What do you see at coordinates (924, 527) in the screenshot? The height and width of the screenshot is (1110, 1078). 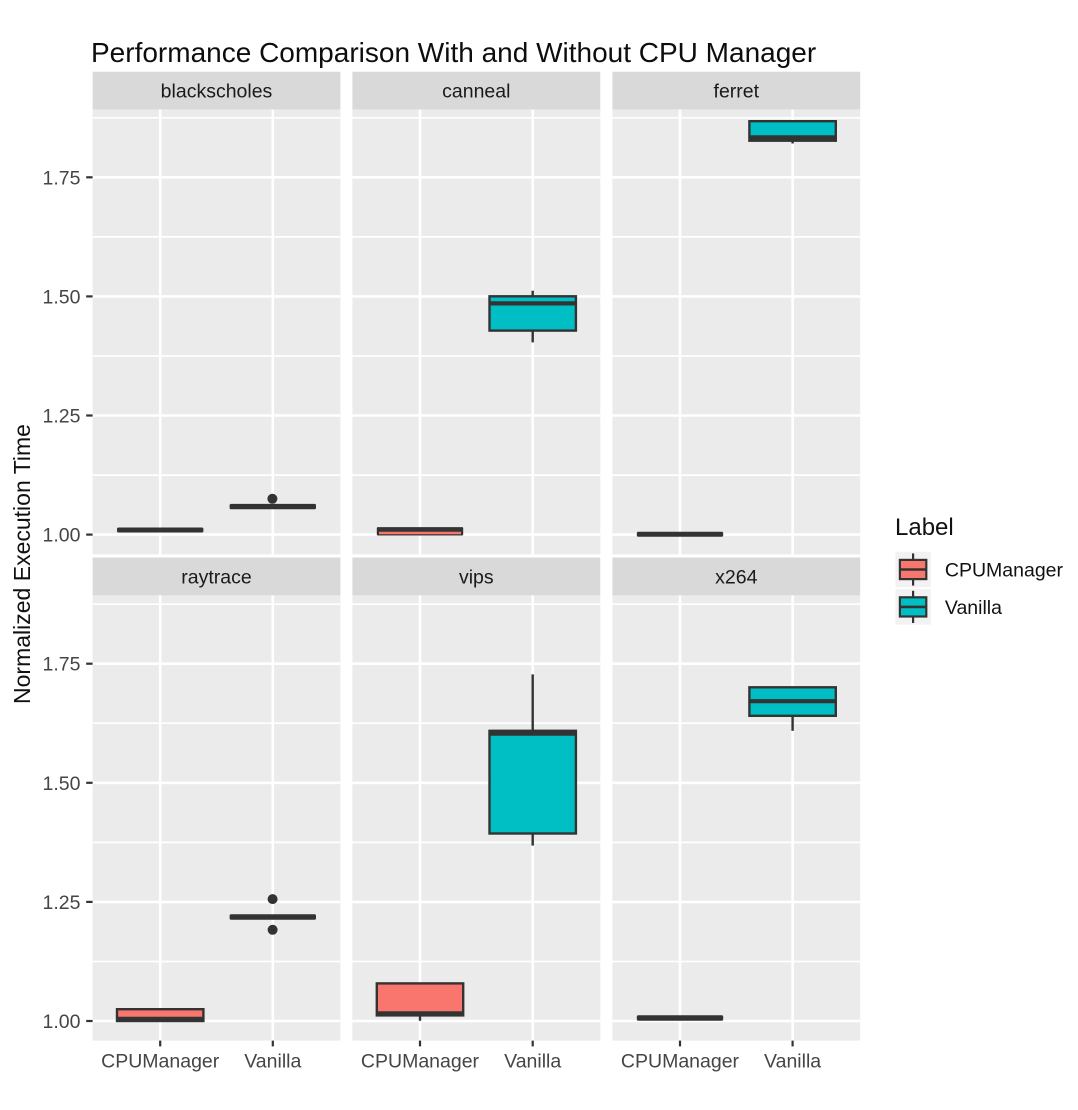 I see `svg-text: Label` at bounding box center [924, 527].